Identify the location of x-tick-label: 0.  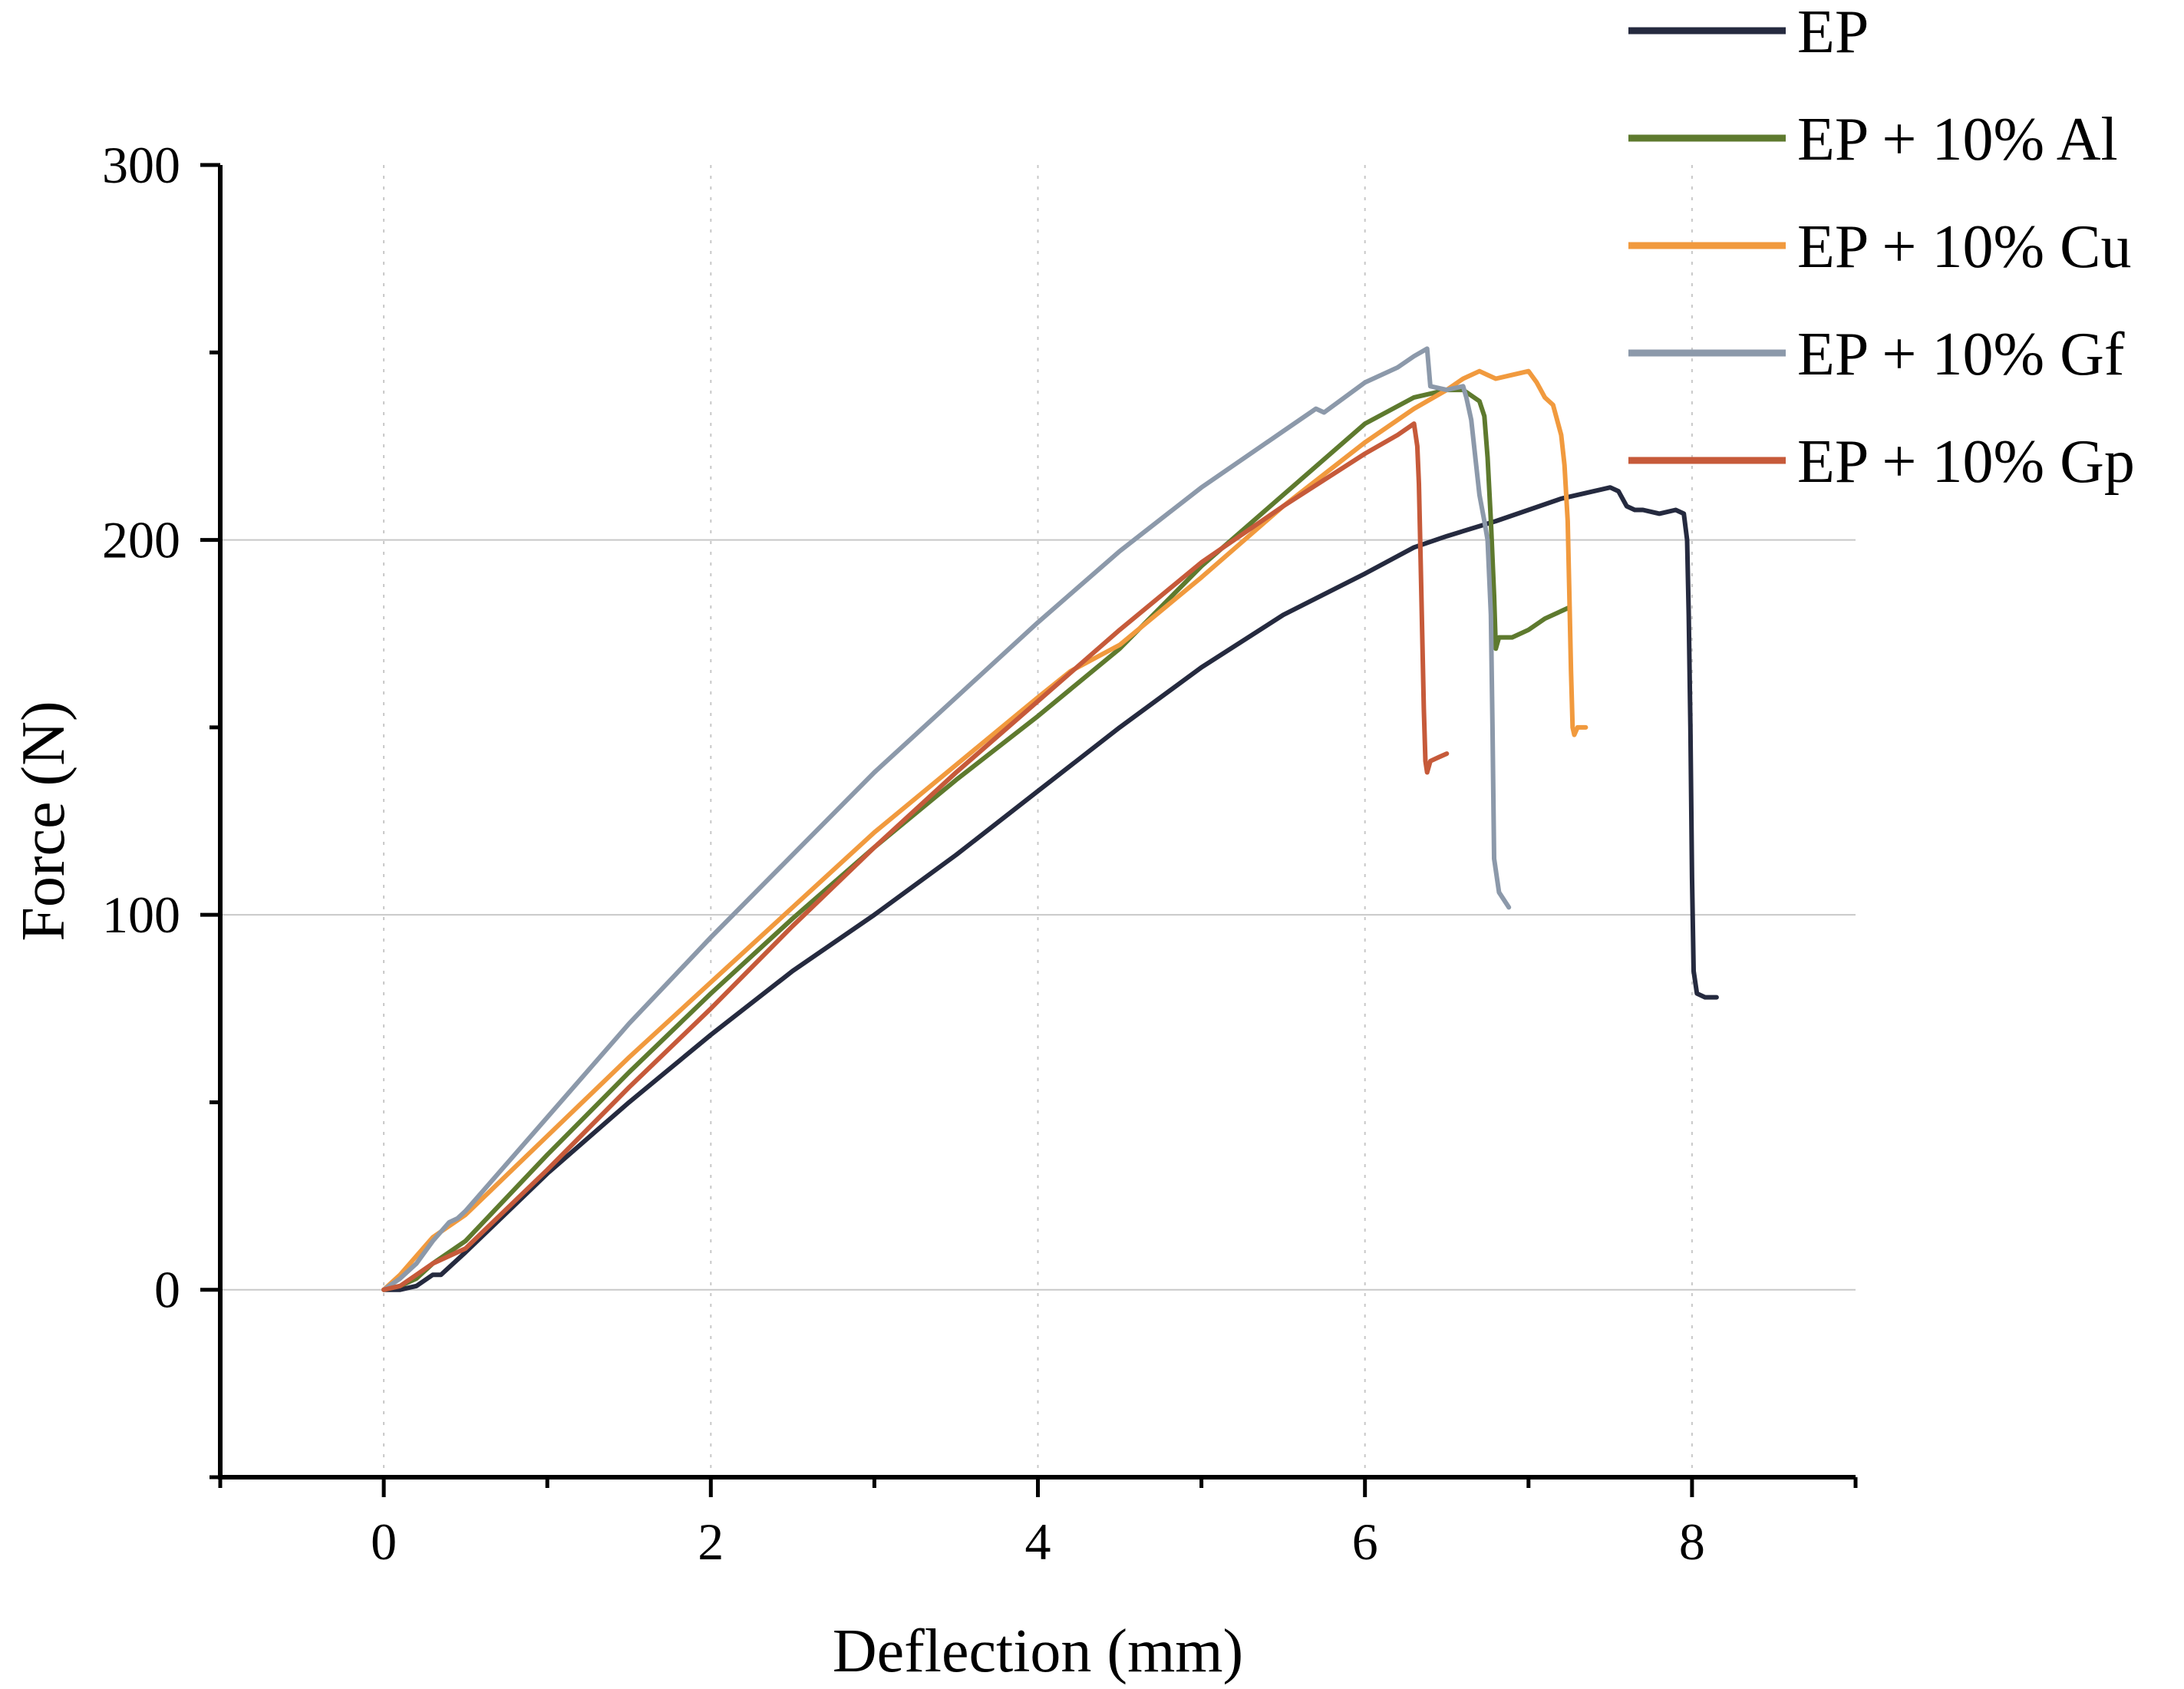
(384, 1542).